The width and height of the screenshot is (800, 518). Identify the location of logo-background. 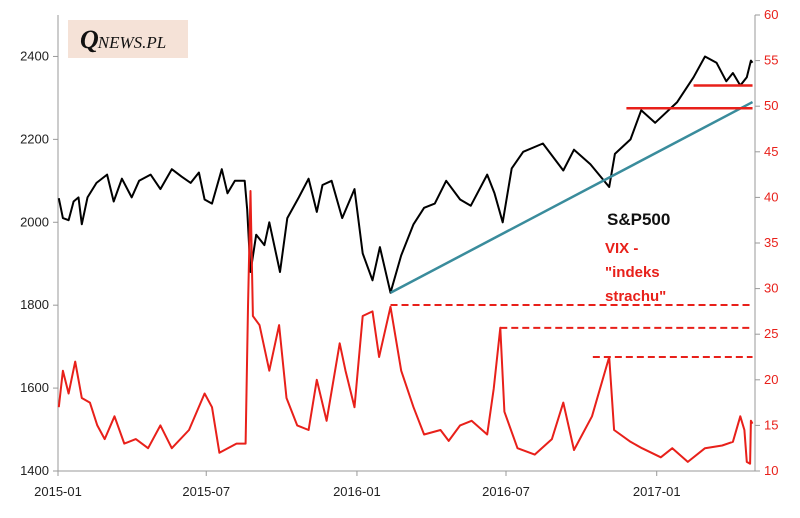
(128, 39).